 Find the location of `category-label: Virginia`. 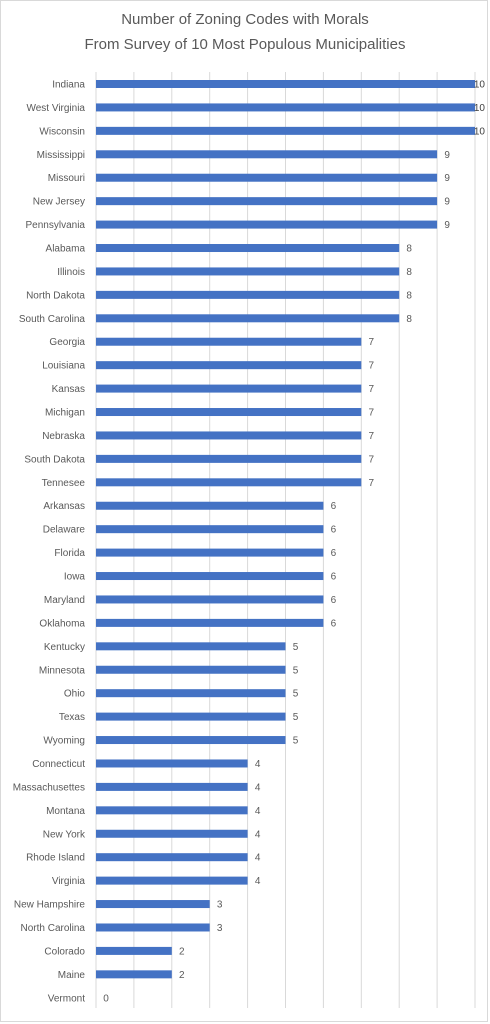

category-label: Virginia is located at coordinates (69, 881).